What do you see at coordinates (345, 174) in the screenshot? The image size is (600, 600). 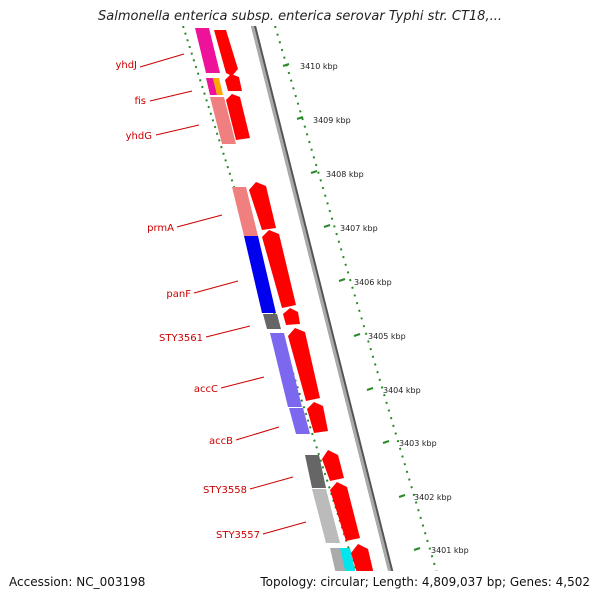 I see `kbp-label: 3408 kbp` at bounding box center [345, 174].